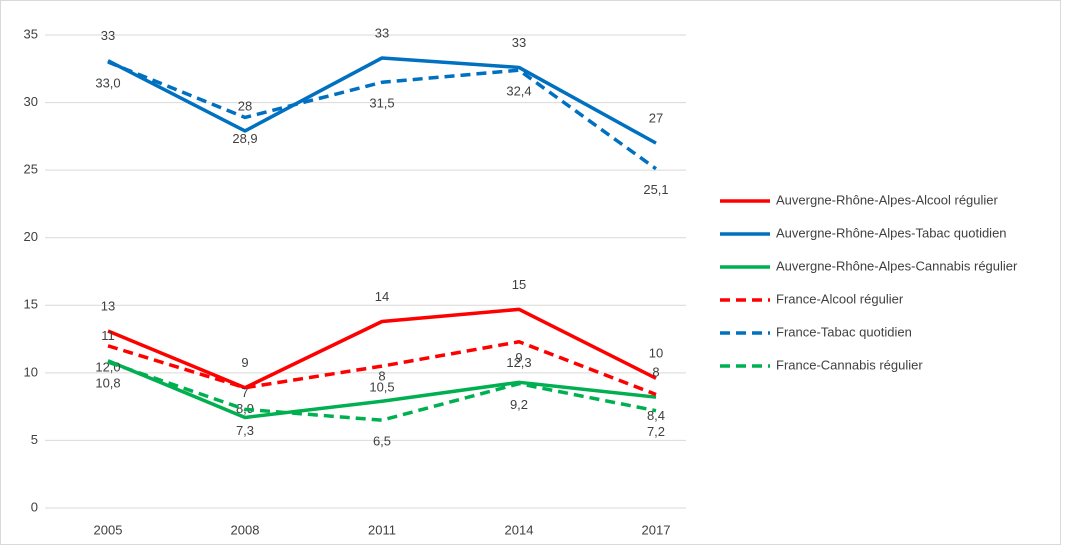 The height and width of the screenshot is (545, 1072). I want to click on y-tick-label: 30, so click(31, 101).